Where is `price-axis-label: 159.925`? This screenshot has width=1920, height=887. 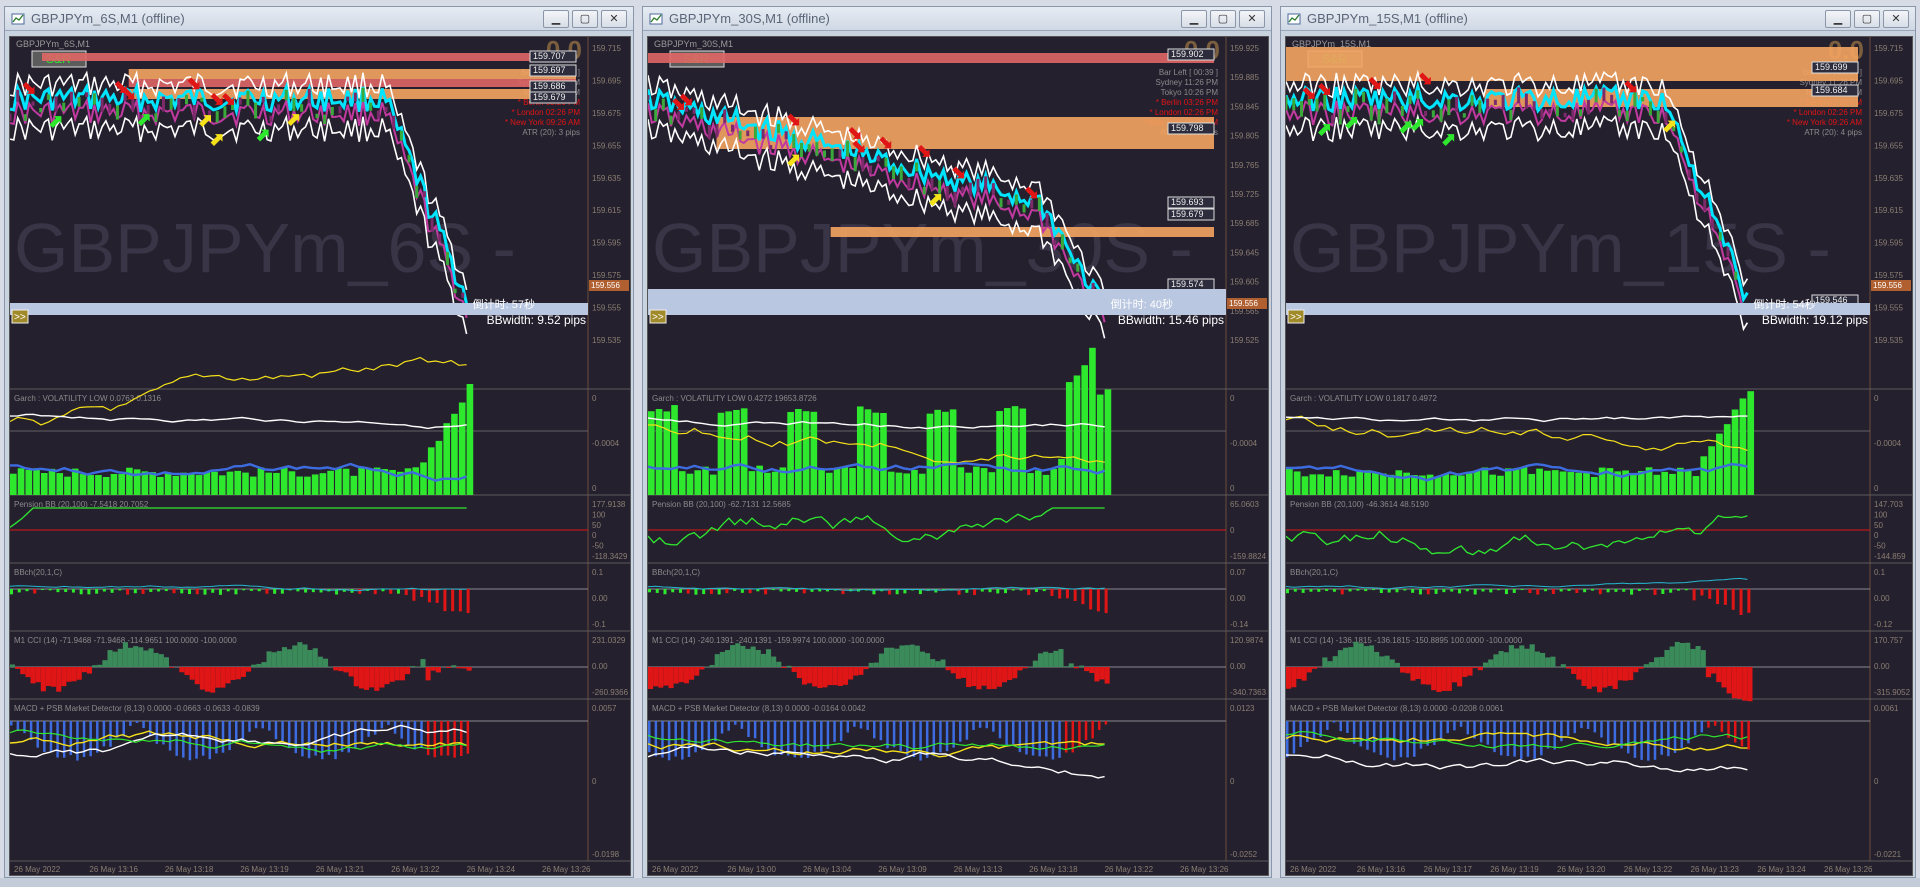
price-axis-label: 159.925 is located at coordinates (1244, 48).